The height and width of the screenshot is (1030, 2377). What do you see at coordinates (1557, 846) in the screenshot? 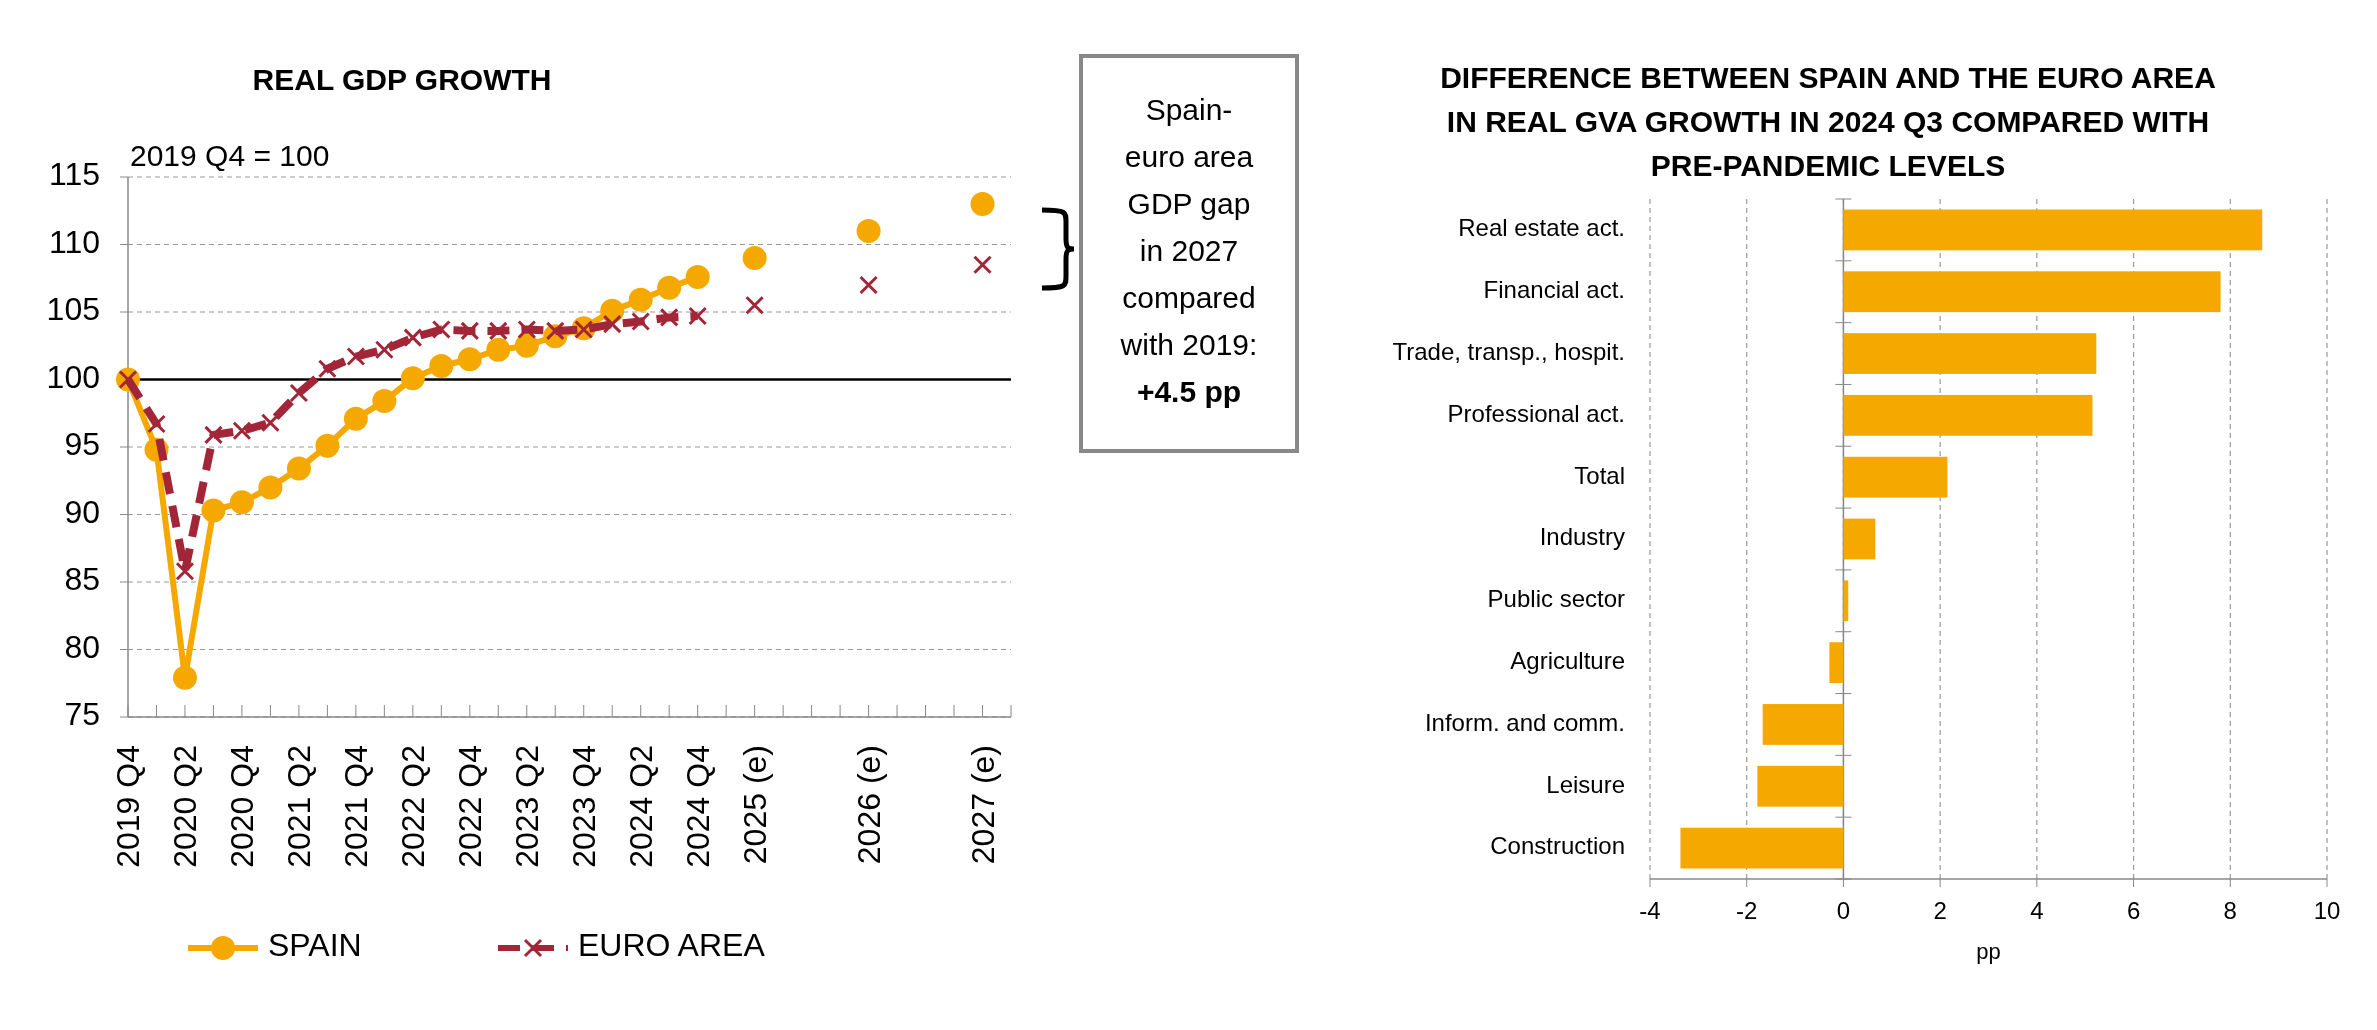
I see `y-tick-label: Construction` at bounding box center [1557, 846].